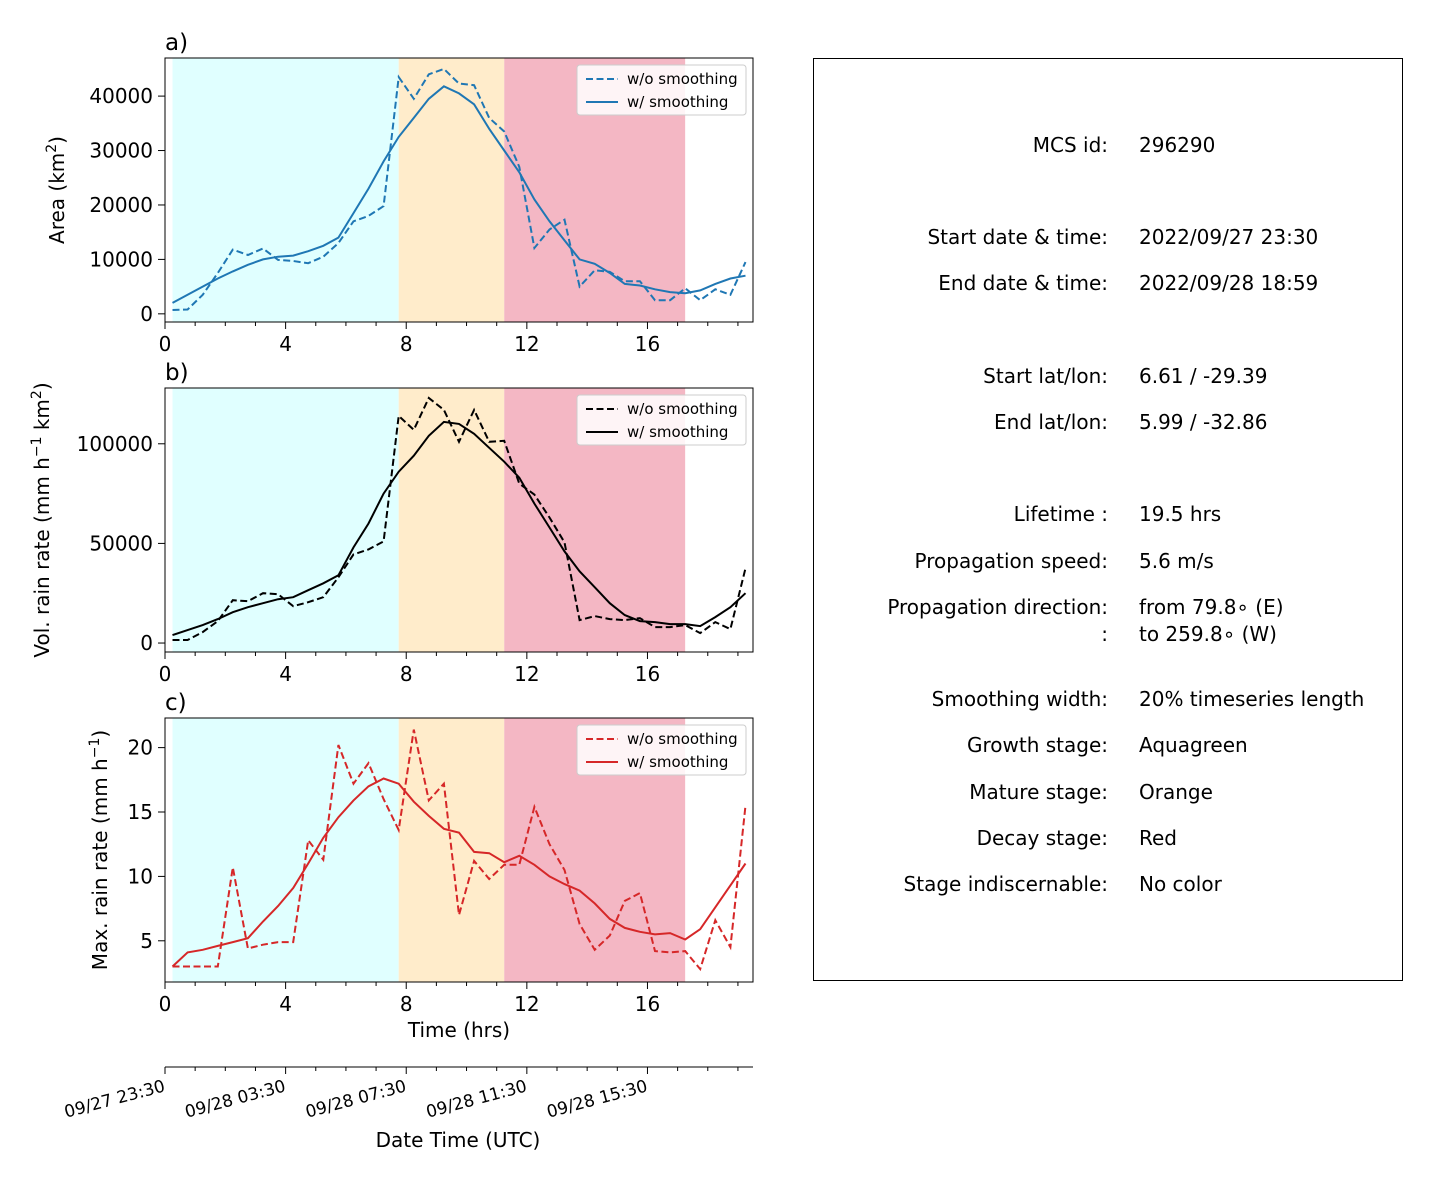 The width and height of the screenshot is (1433, 1181). Describe the element at coordinates (476, 1100) in the screenshot. I see `date-tick-label: 09/28 11:30` at that location.